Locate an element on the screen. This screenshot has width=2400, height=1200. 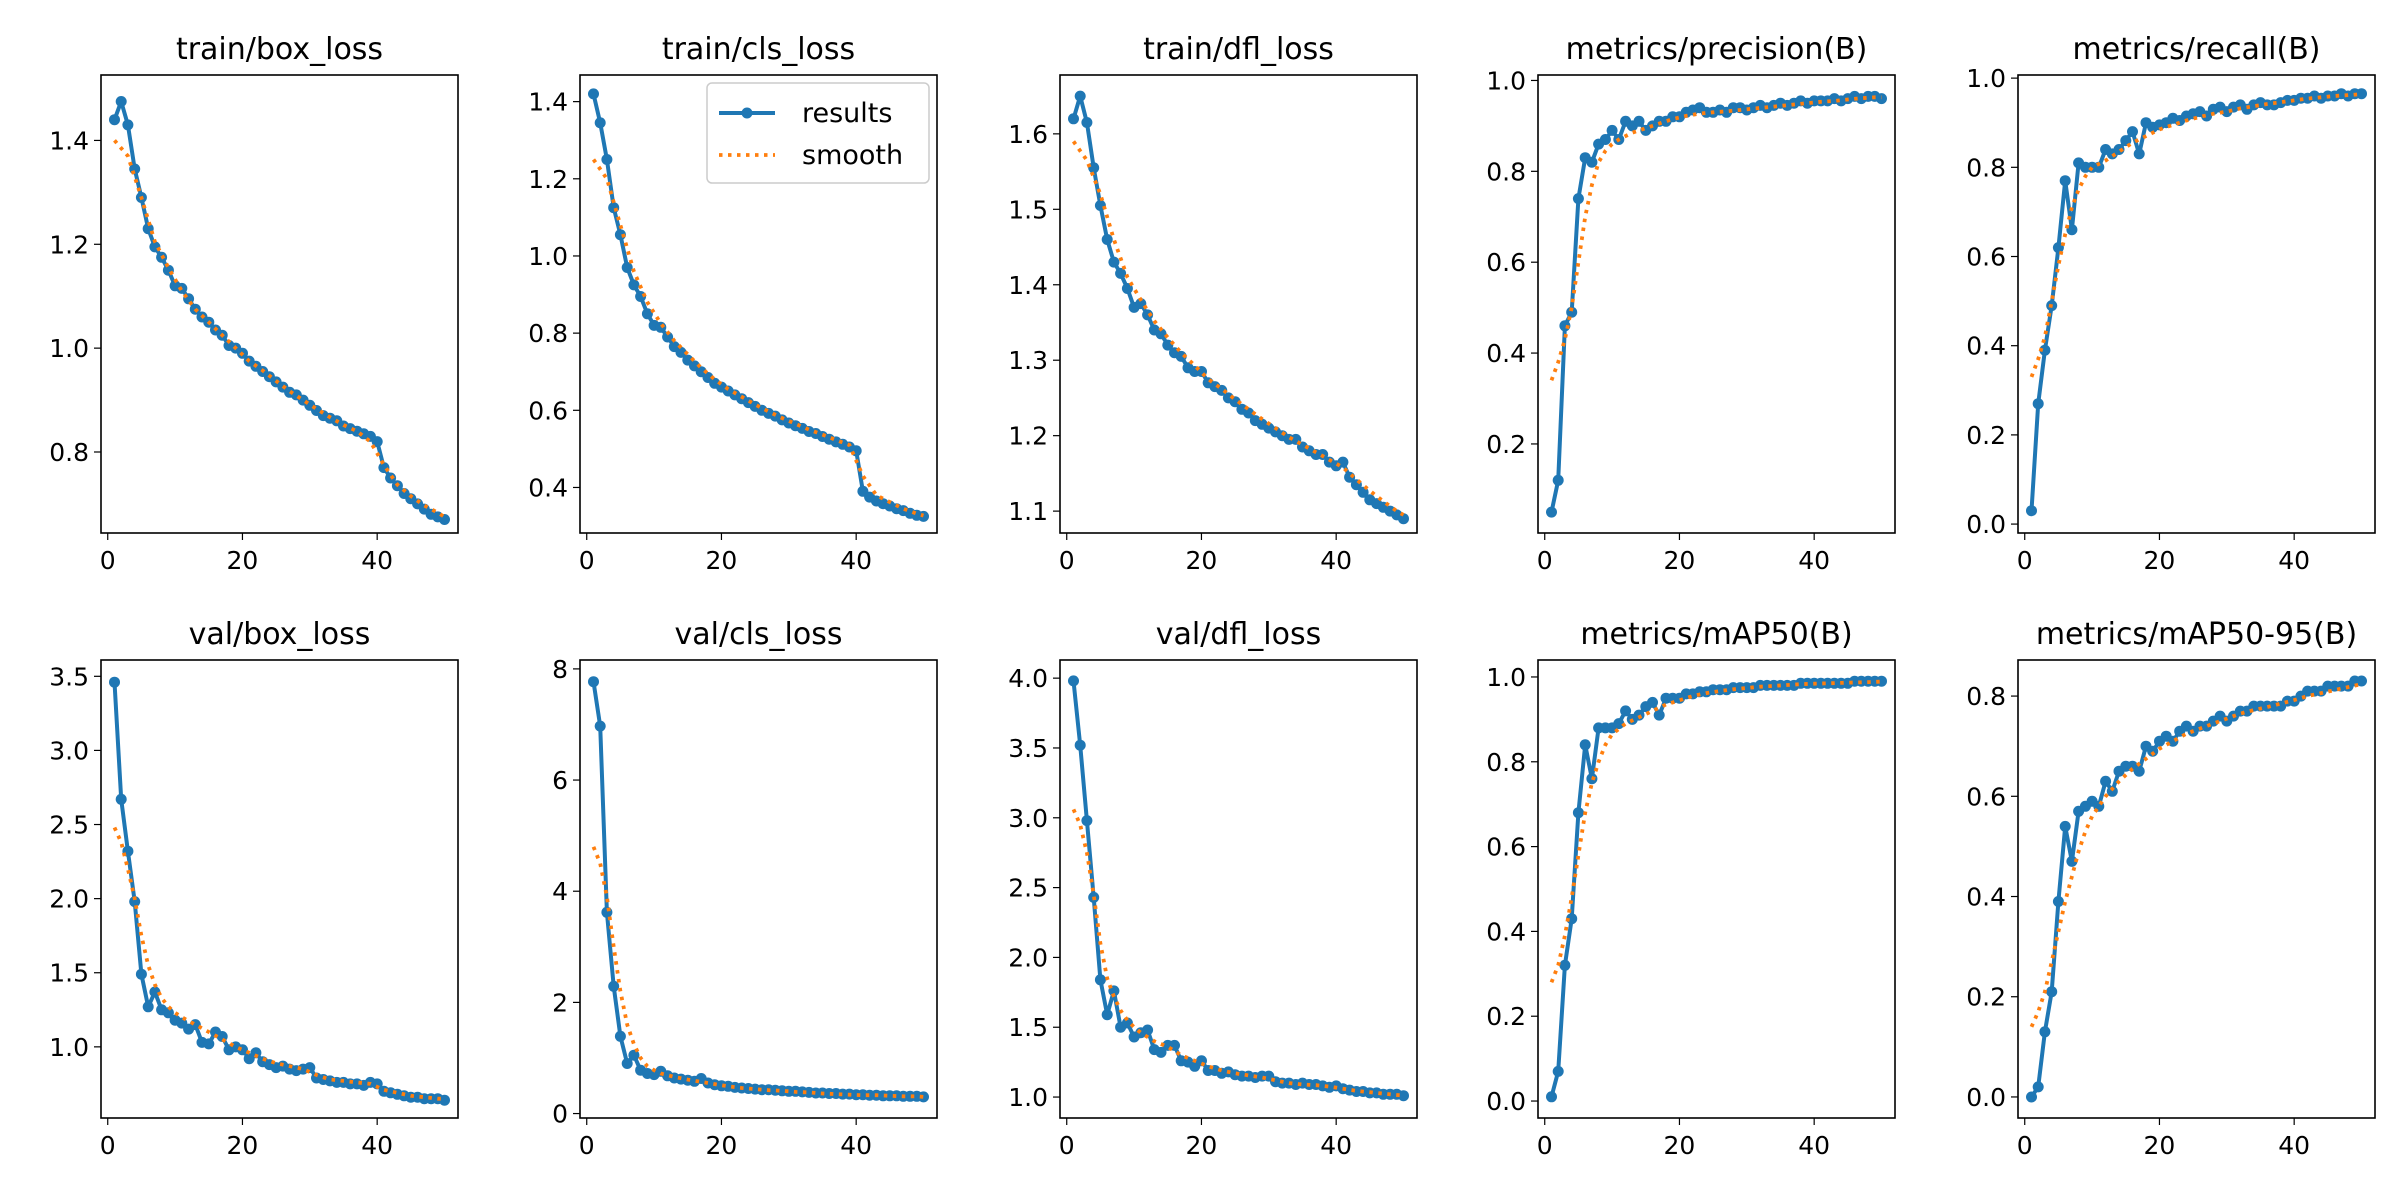
y-tick-label: 0.2 is located at coordinates (1986, 997).